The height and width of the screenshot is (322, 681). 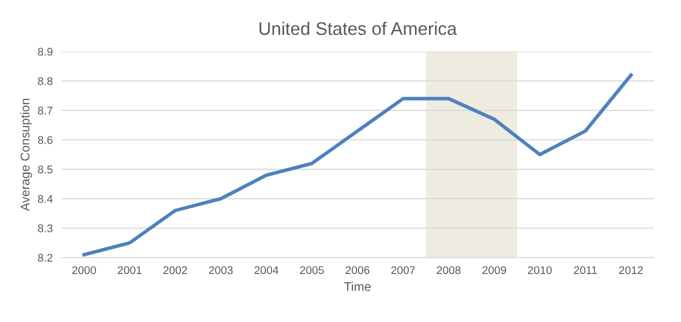 I want to click on y-tick-label: 8.2, so click(x=45, y=258).